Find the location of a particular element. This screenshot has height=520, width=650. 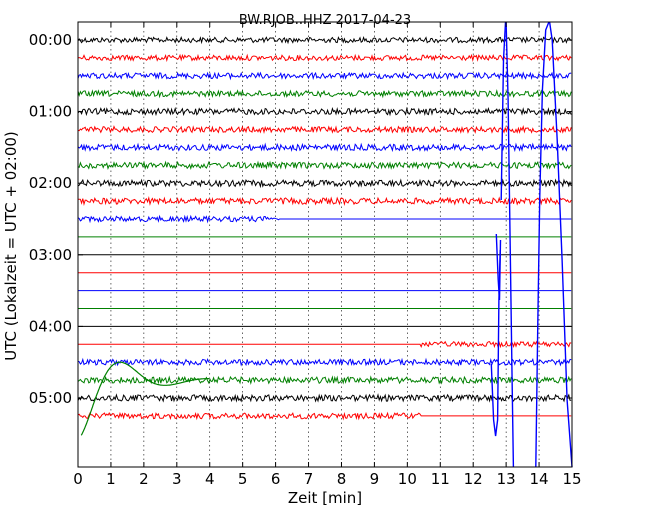

x-tick-label: 12 is located at coordinates (473, 479).